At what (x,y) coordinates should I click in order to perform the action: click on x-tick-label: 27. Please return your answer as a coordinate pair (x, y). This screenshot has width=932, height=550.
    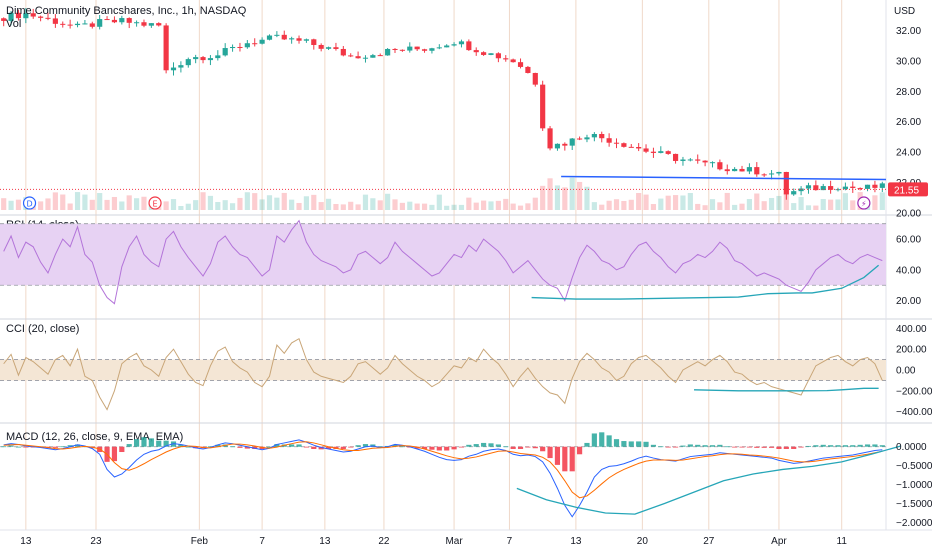
    Looking at the image, I should click on (709, 541).